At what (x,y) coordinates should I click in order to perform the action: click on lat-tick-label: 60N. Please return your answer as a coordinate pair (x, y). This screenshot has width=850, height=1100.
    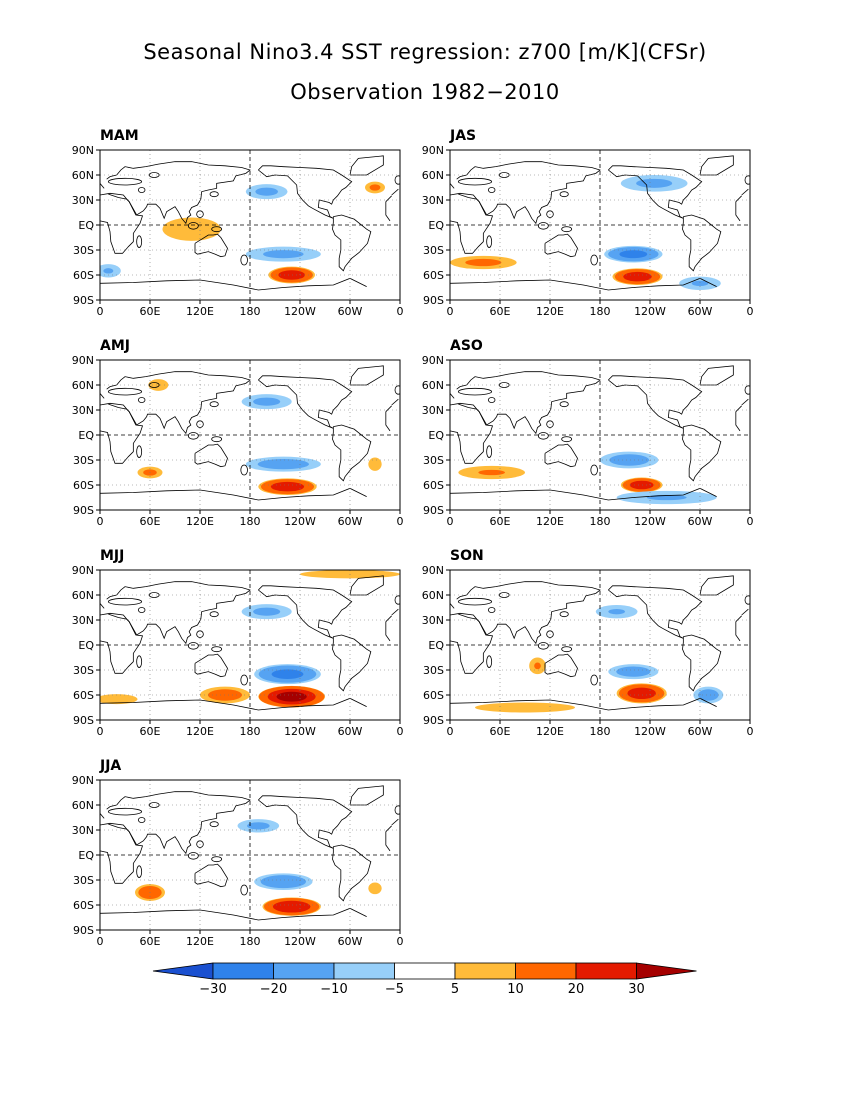
    Looking at the image, I should click on (83, 175).